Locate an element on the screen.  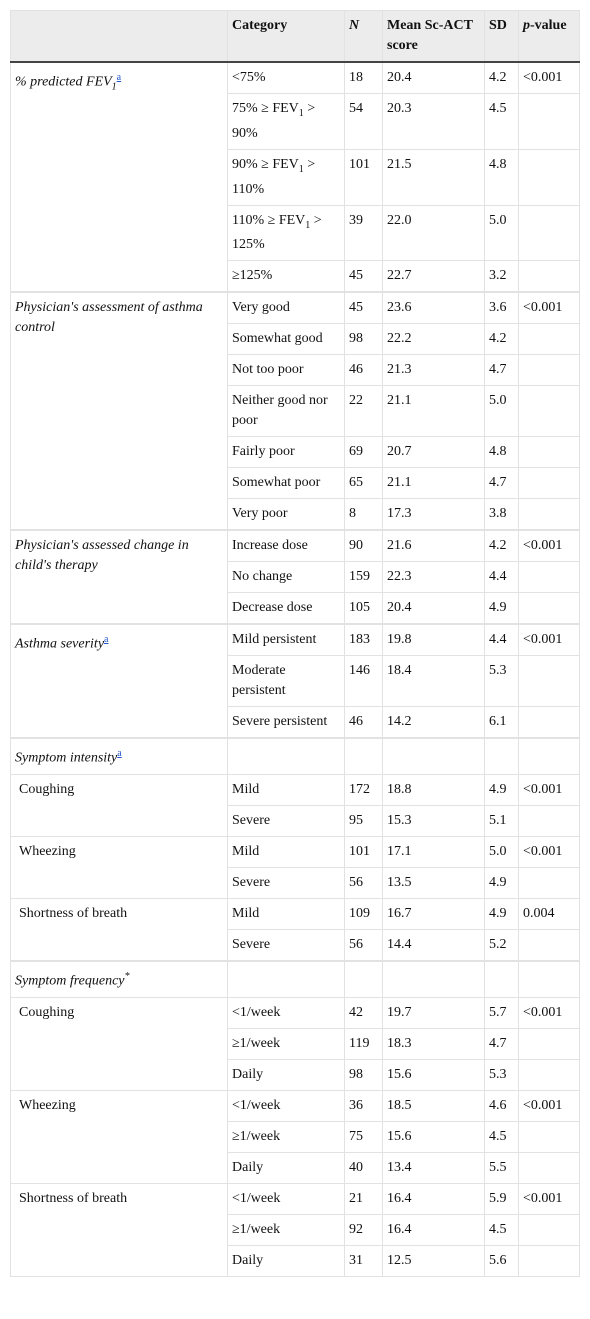
data-cell: 45 is located at coordinates (363, 276).